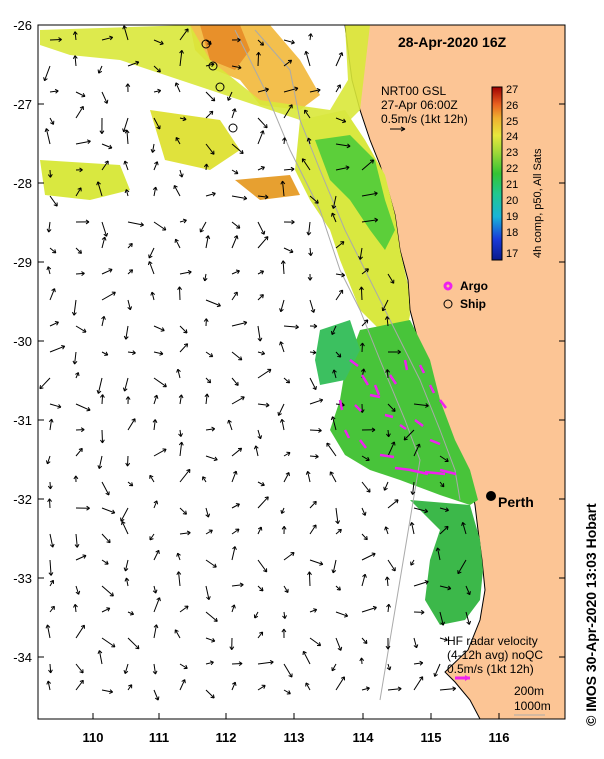 The image size is (604, 759). Describe the element at coordinates (424, 119) in the screenshot. I see `model-key-scale: 0.5m/s (1kt 12h)` at that location.